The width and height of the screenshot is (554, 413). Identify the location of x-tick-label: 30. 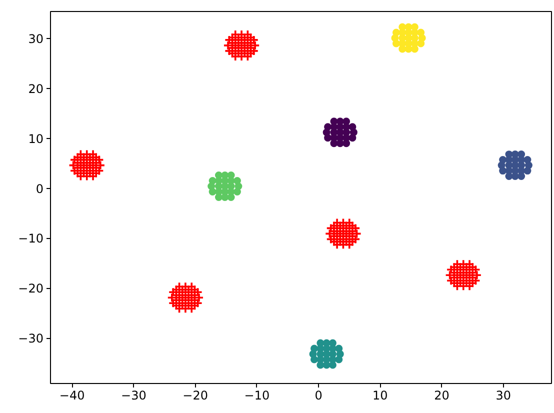
(504, 395).